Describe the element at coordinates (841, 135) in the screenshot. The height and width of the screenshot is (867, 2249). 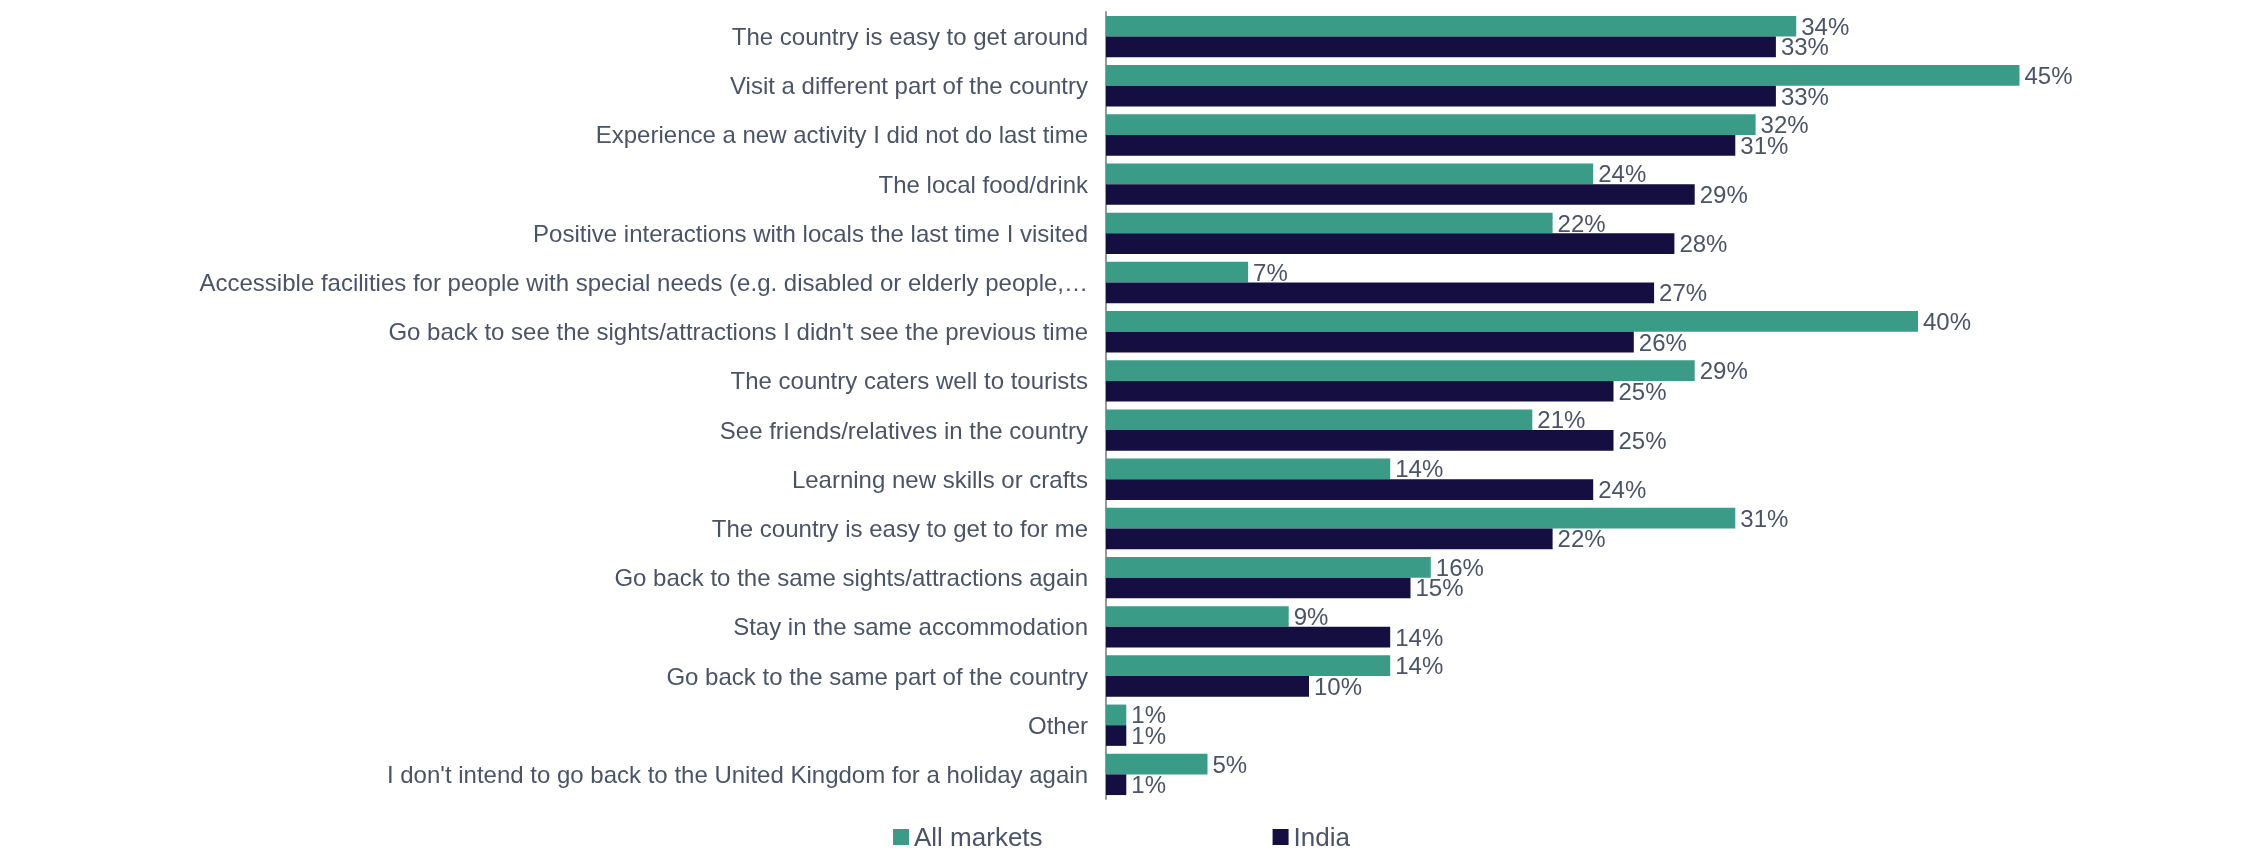
I see `y-tick-label: Experience a new activity I did not do last time` at that location.